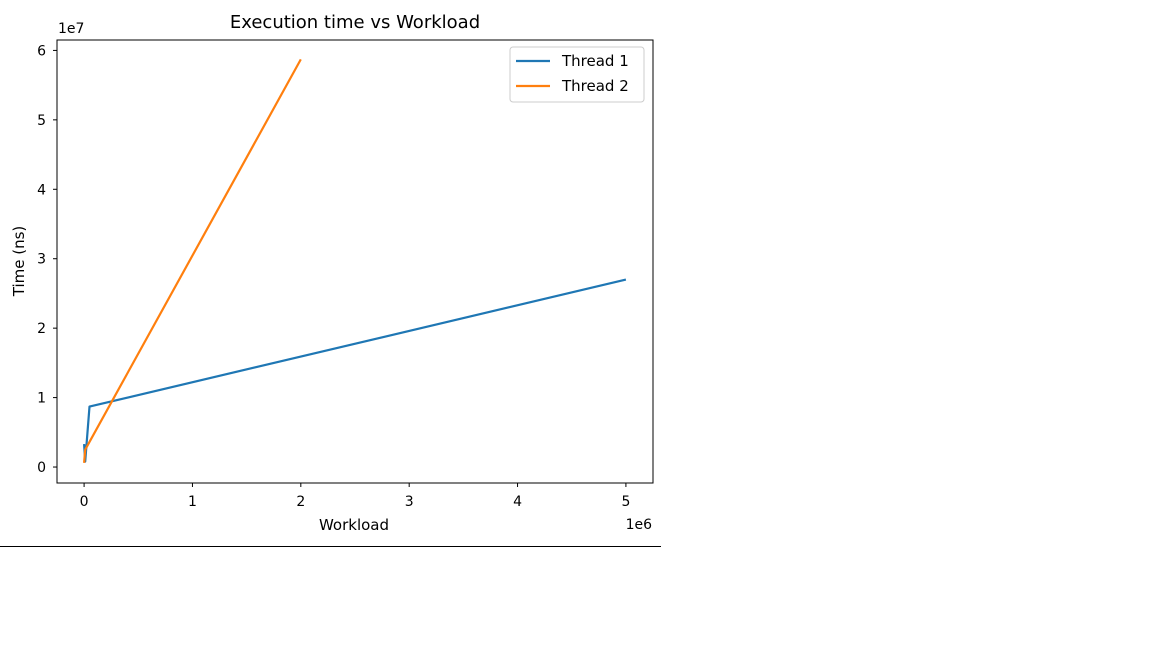  Describe the element at coordinates (41, 260) in the screenshot. I see `y-tick-label: 3` at that location.